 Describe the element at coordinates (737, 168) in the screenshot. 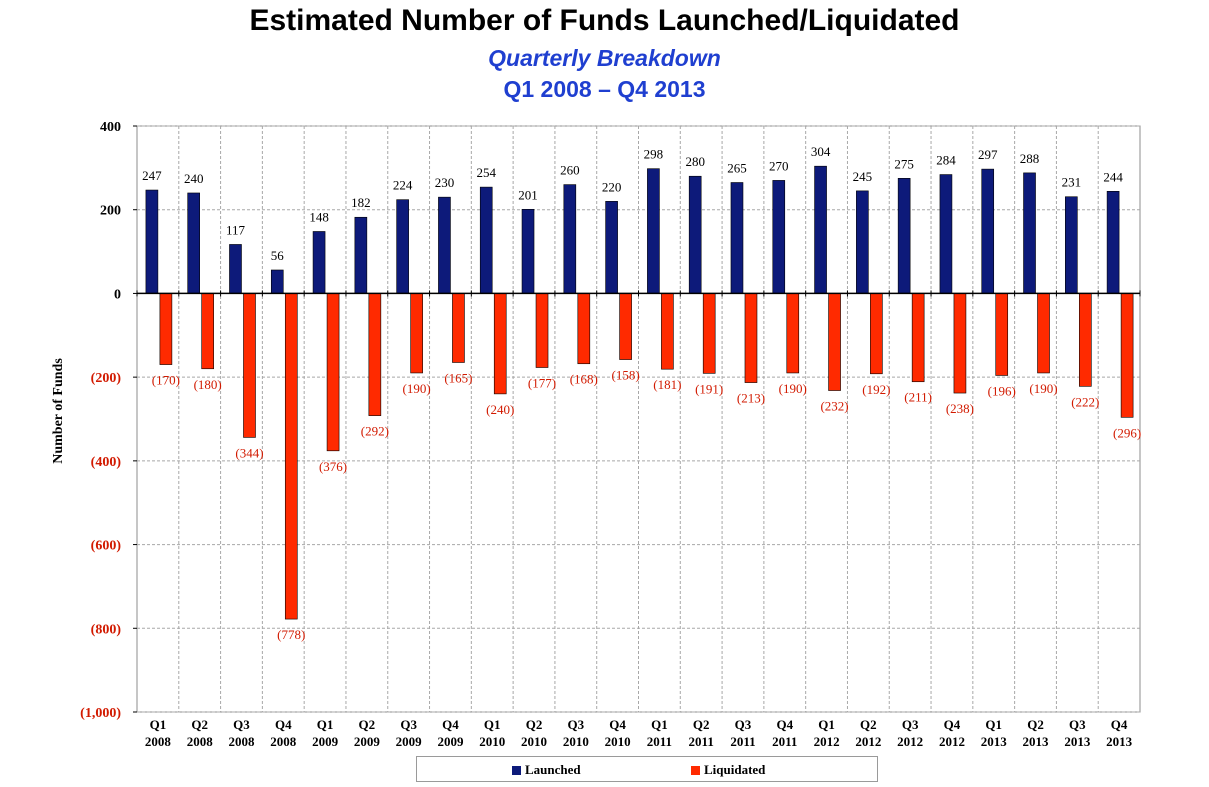

I see `data-label-launched: 265` at that location.